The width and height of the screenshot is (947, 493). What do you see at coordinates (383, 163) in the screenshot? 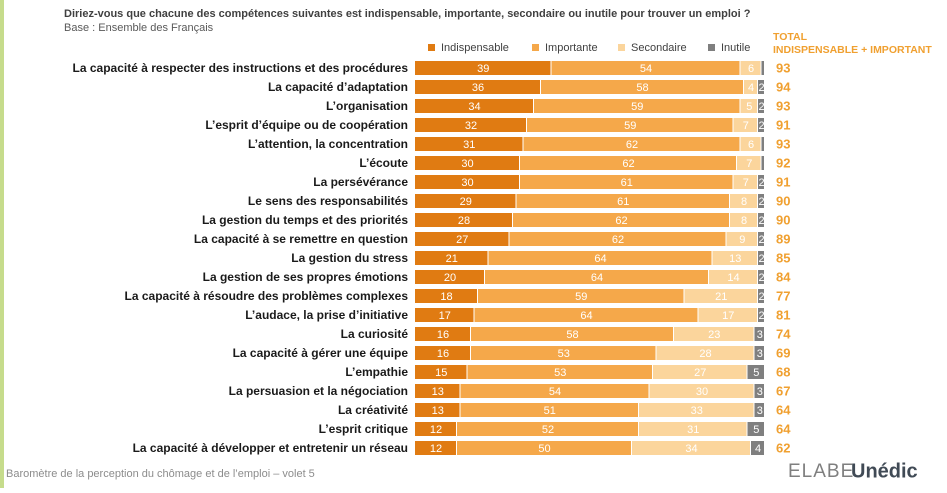
I see `category-label: L’écoute` at bounding box center [383, 163].